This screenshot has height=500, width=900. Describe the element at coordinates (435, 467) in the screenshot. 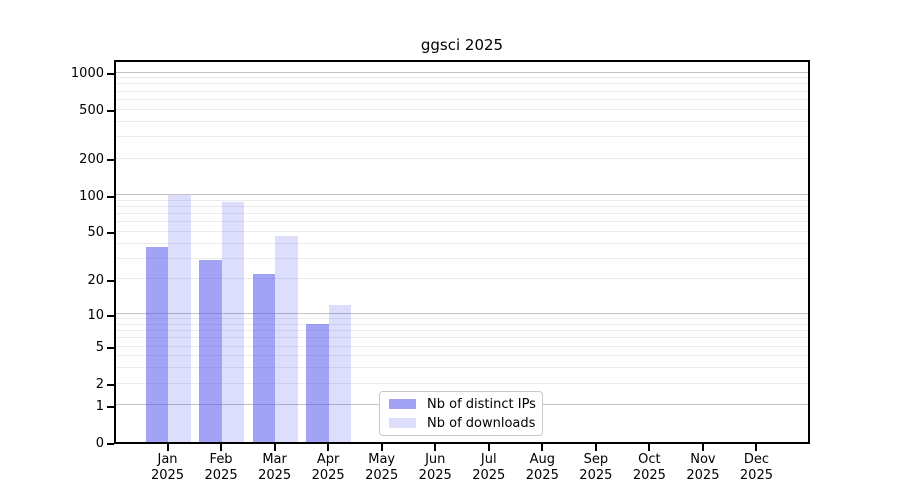

I see `x-tick-label-jun: Jun 2025` at that location.